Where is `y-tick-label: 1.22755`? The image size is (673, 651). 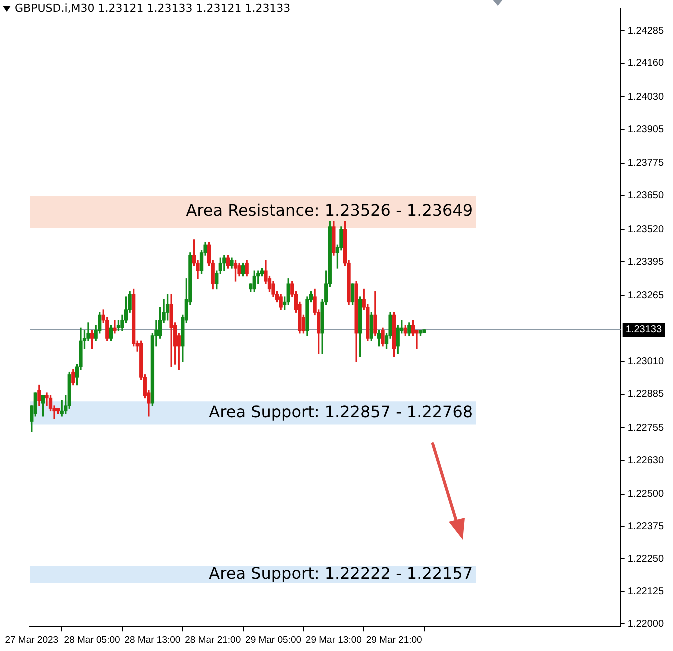 y-tick-label: 1.22755 is located at coordinates (646, 428).